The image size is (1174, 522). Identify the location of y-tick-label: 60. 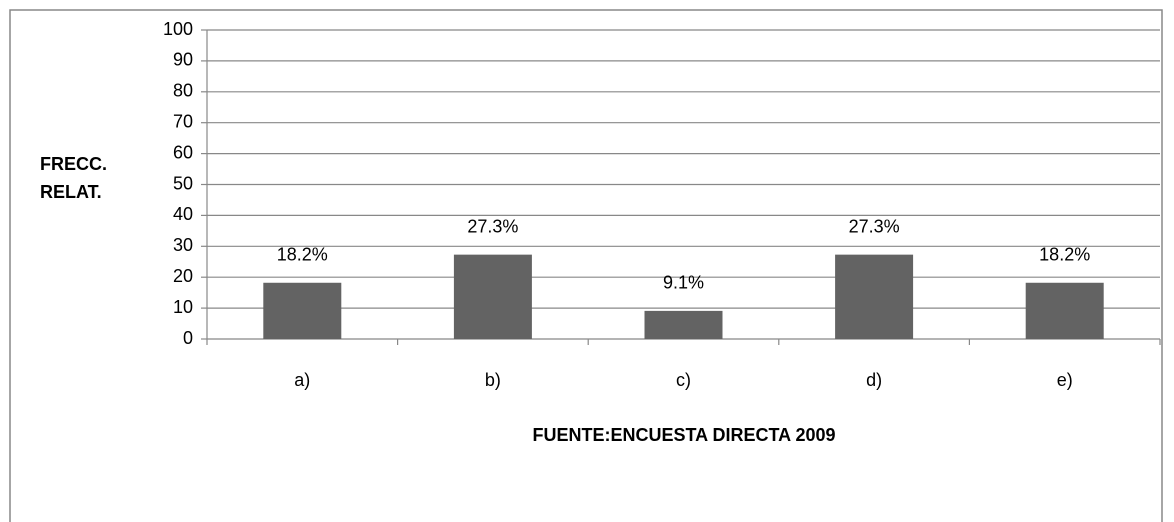
(183, 152).